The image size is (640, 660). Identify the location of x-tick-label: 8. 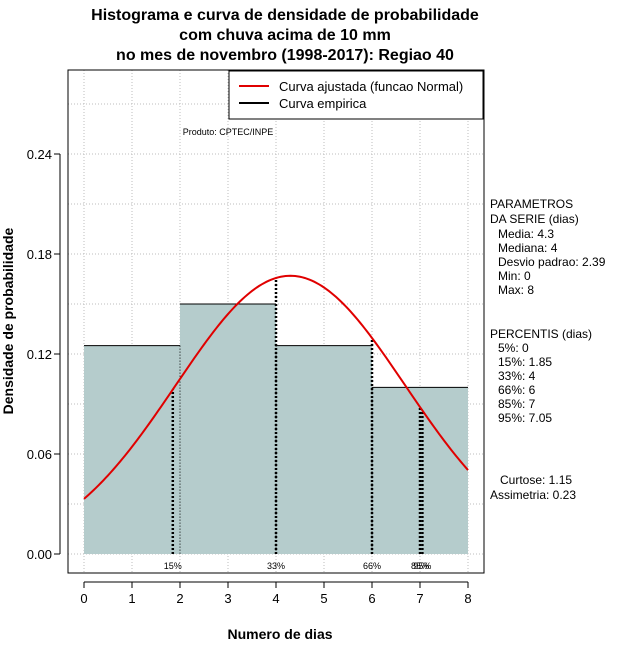
(467, 598).